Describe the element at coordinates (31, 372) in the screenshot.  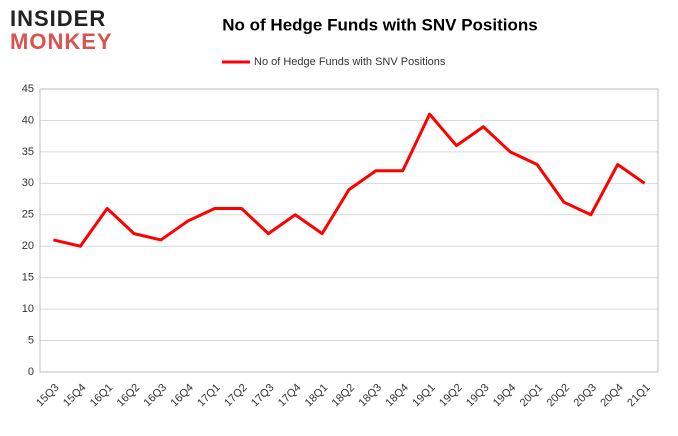
I see `y-tick-label: 0` at that location.